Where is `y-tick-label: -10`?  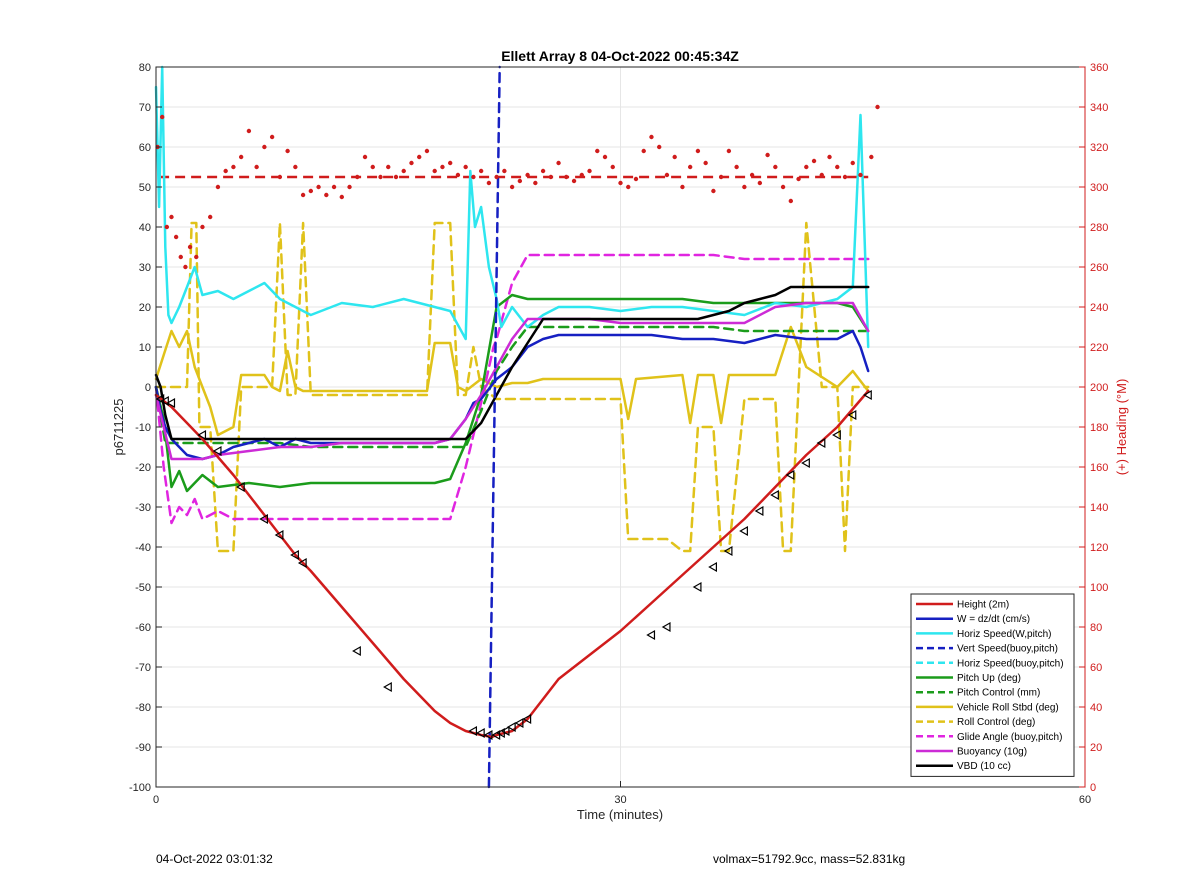 y-tick-label: -10 is located at coordinates (143, 428).